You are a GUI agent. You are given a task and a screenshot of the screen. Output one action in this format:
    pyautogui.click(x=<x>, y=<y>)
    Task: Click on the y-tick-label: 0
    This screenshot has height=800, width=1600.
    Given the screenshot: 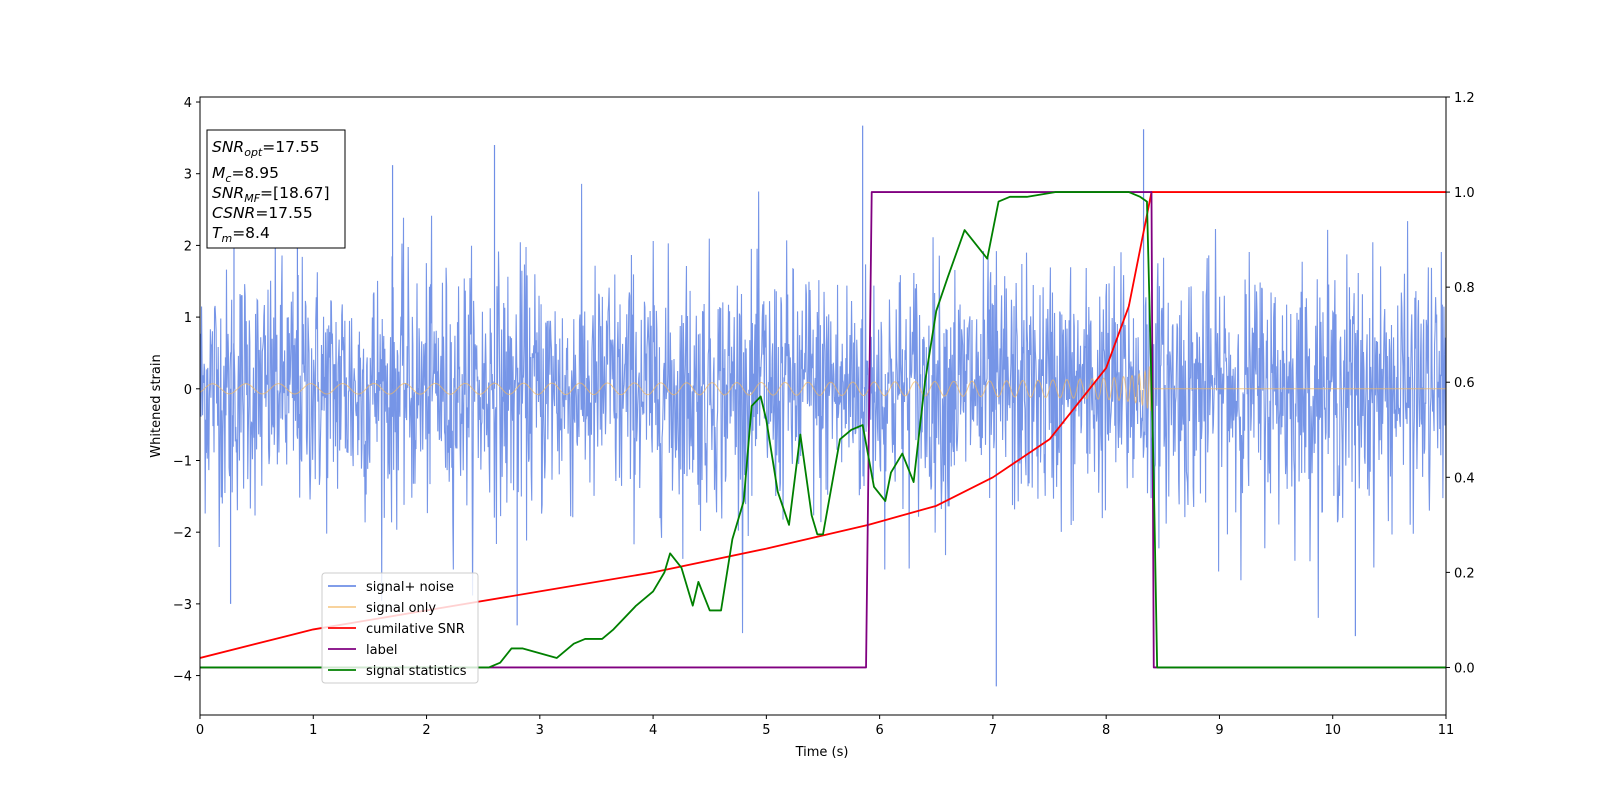 What is the action you would take?
    pyautogui.click(x=188, y=390)
    